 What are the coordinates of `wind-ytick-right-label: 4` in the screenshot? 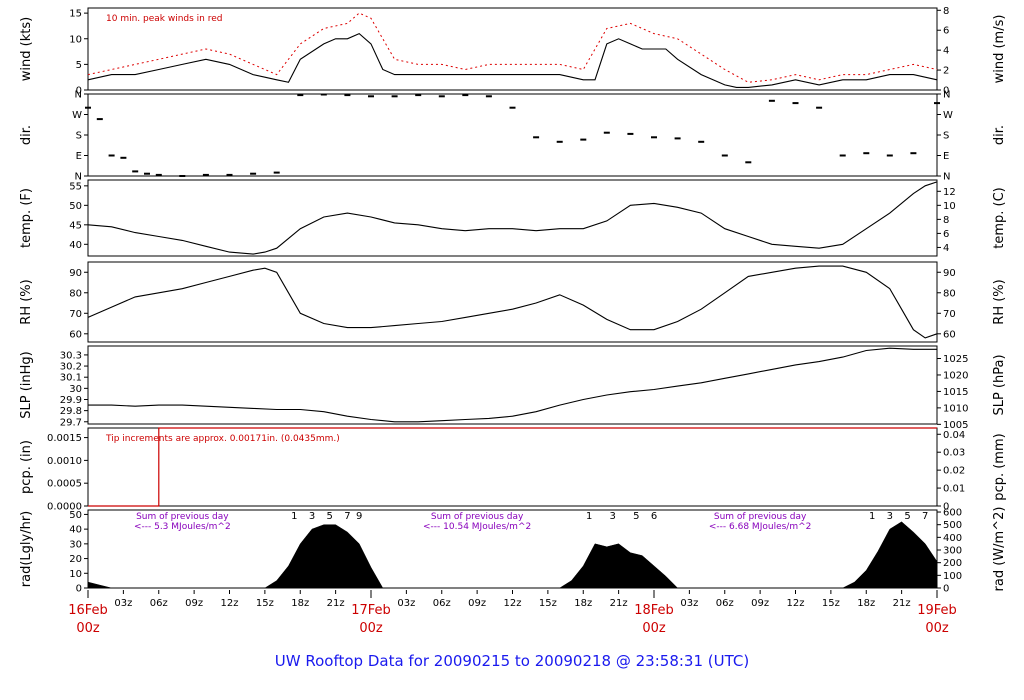 It's located at (946, 51).